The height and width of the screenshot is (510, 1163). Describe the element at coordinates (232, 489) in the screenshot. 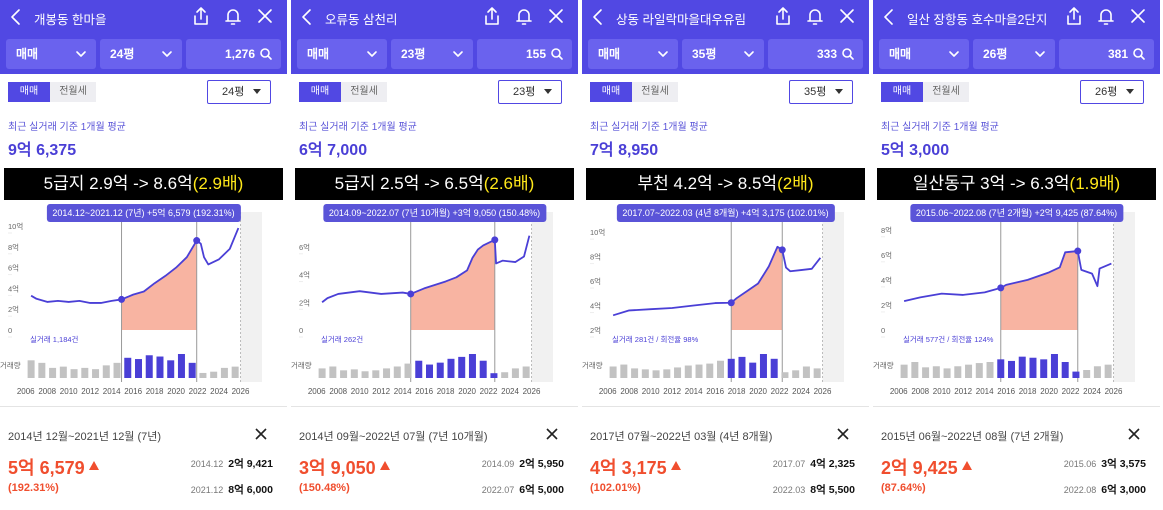

I see `end-row: 2021.12 8억 6,000` at that location.